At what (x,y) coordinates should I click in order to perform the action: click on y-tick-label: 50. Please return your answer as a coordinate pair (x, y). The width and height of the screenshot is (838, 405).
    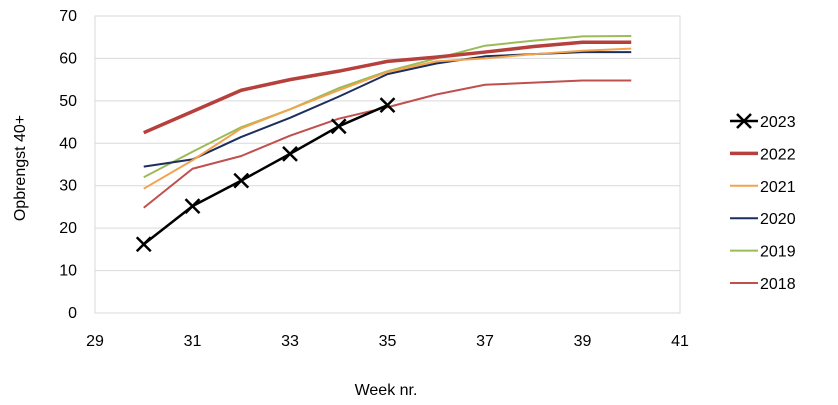
    Looking at the image, I should click on (68, 101).